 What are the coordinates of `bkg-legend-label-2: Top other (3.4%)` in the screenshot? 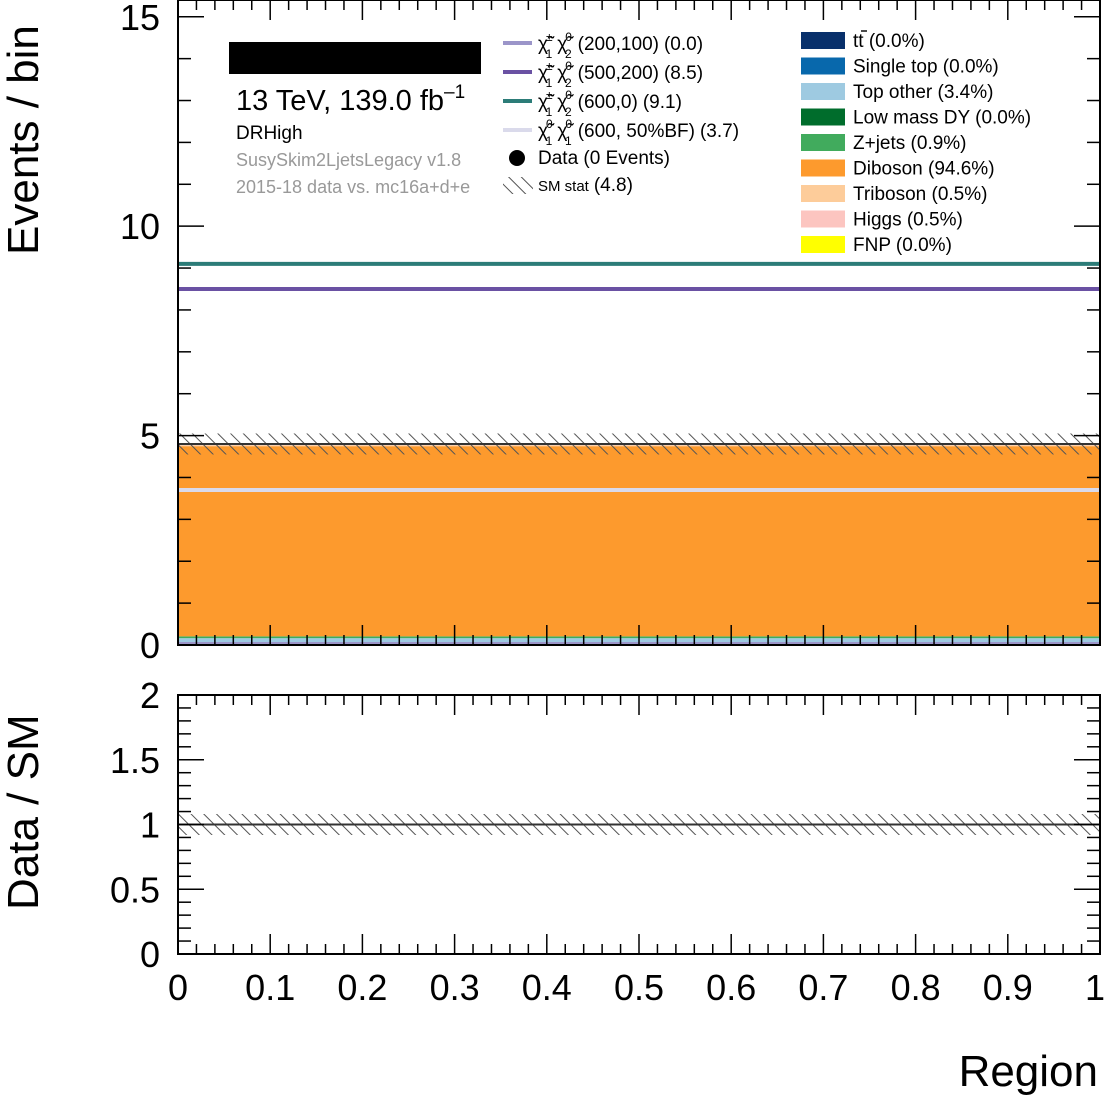 It's located at (923, 92).